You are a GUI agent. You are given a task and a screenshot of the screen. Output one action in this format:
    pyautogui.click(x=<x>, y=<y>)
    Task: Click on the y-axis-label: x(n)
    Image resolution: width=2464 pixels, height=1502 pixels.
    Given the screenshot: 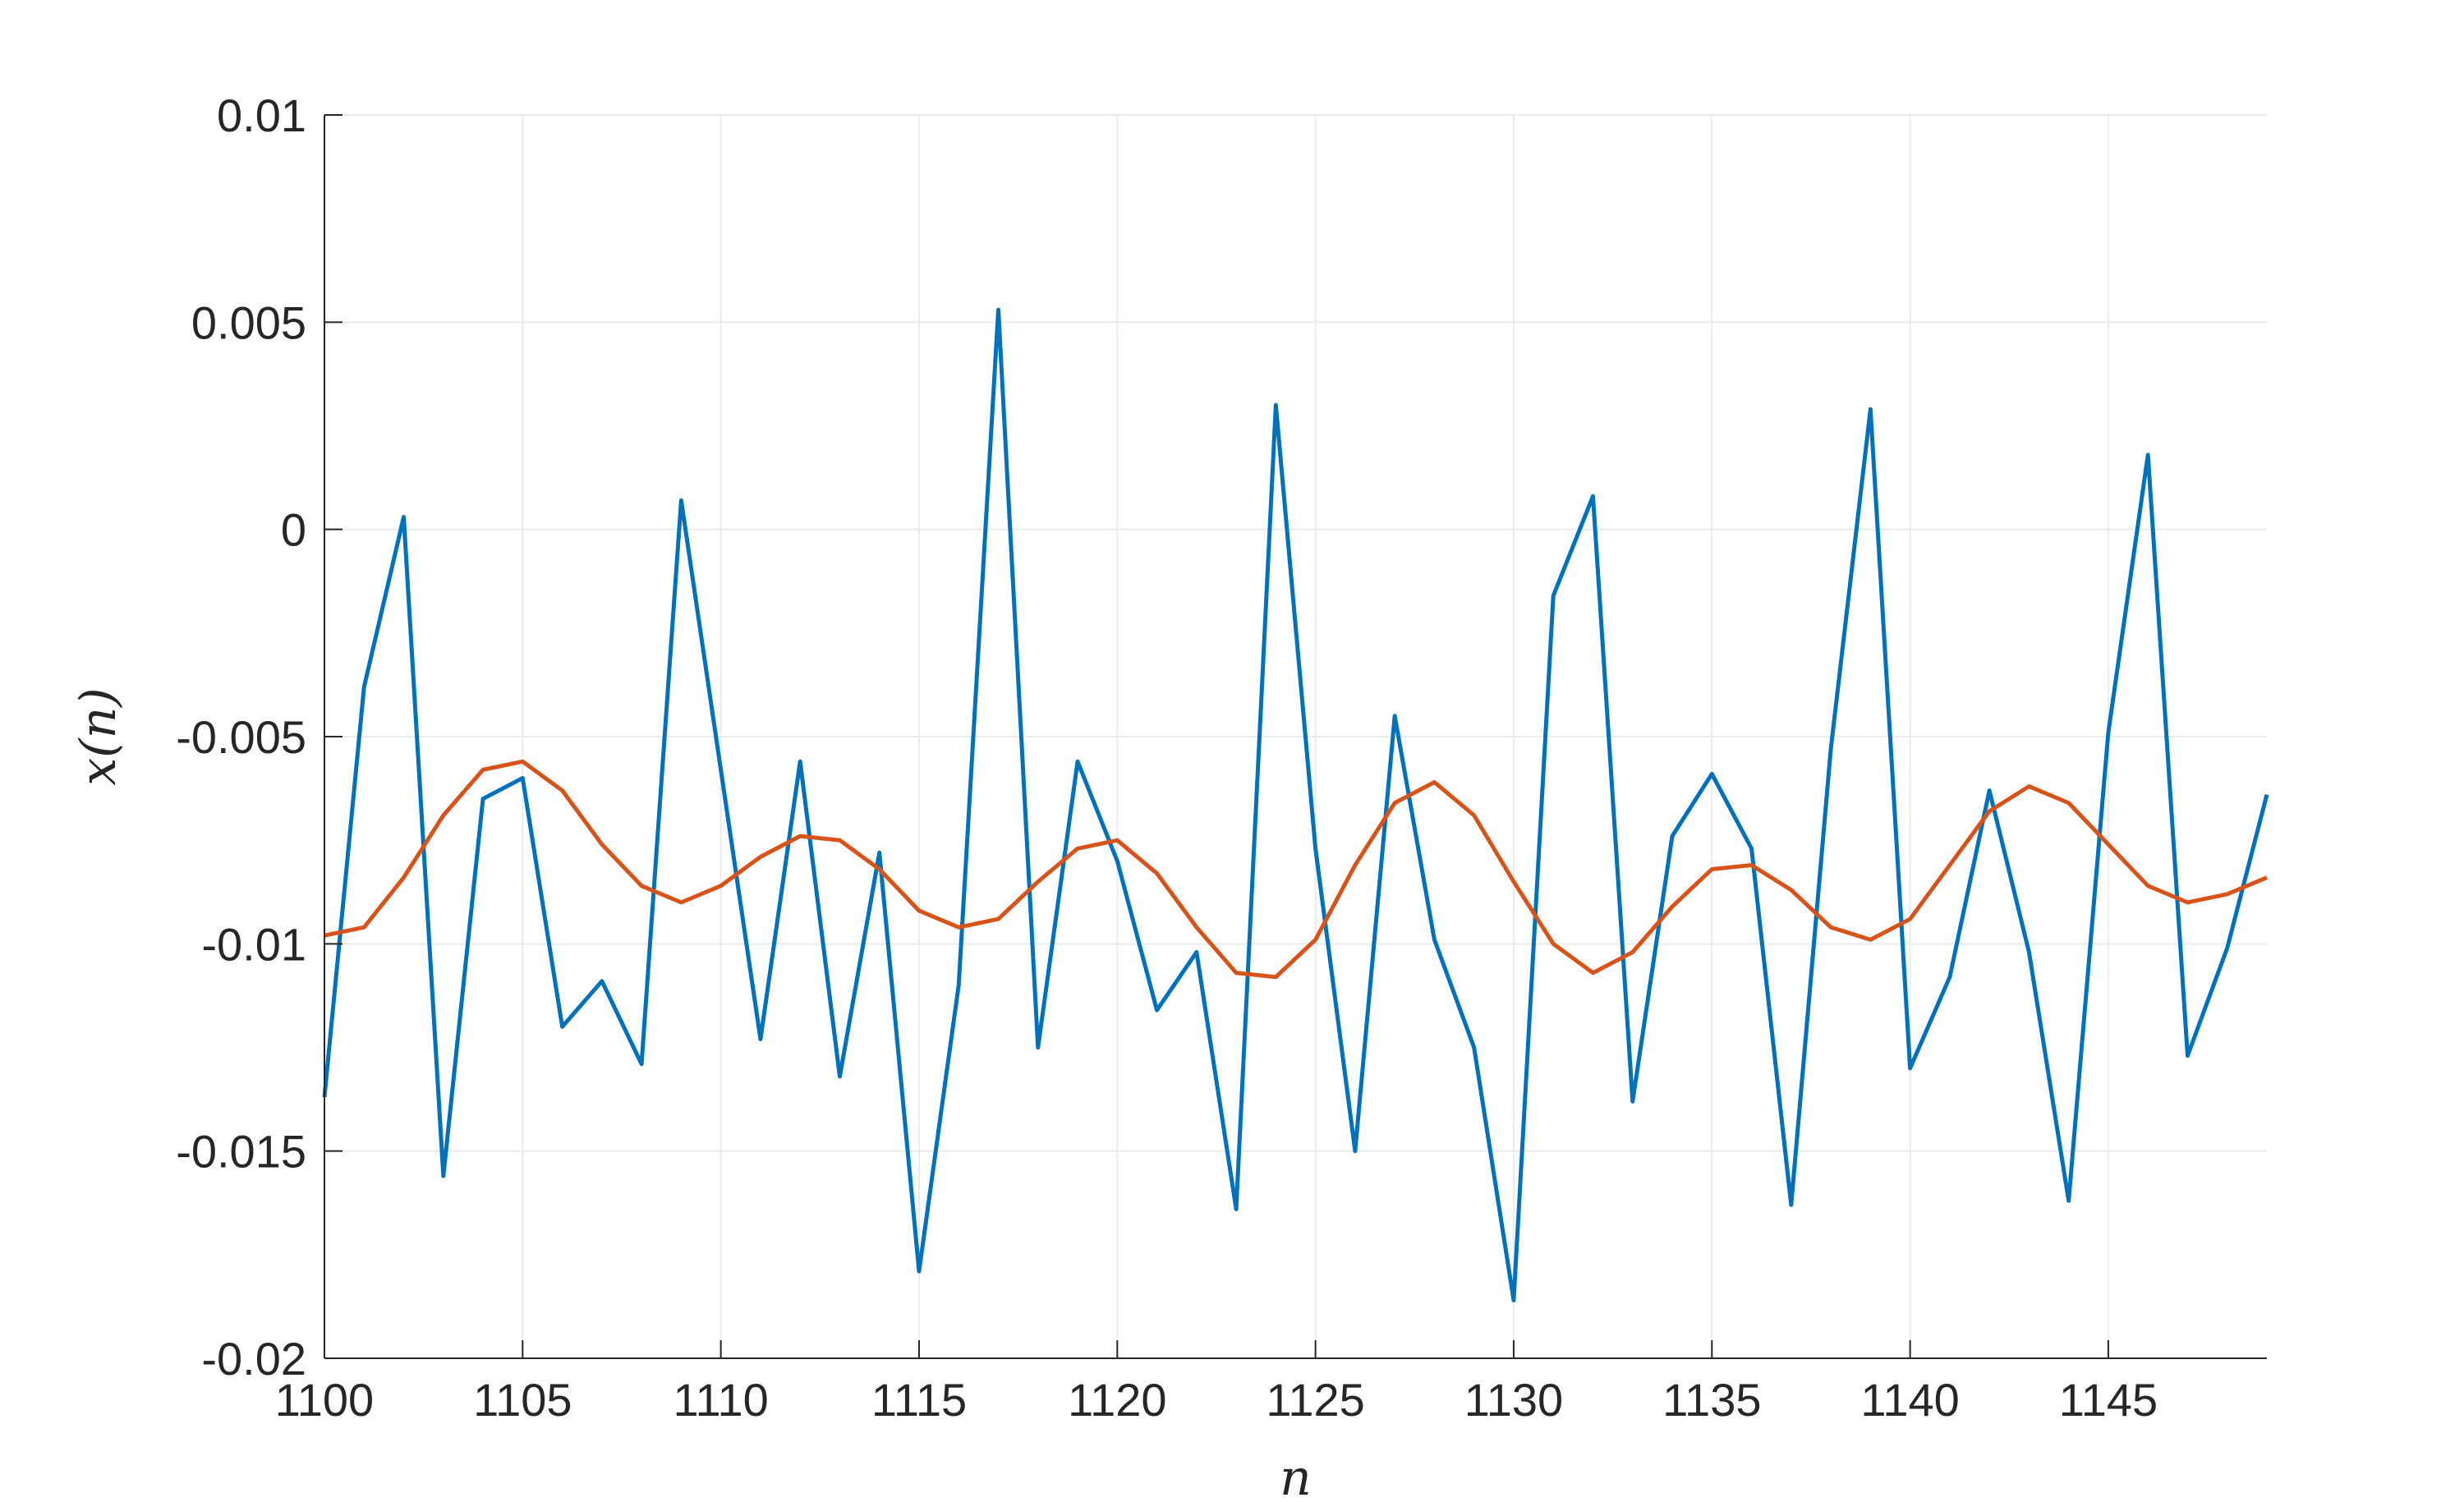 What is the action you would take?
    pyautogui.click(x=98, y=736)
    